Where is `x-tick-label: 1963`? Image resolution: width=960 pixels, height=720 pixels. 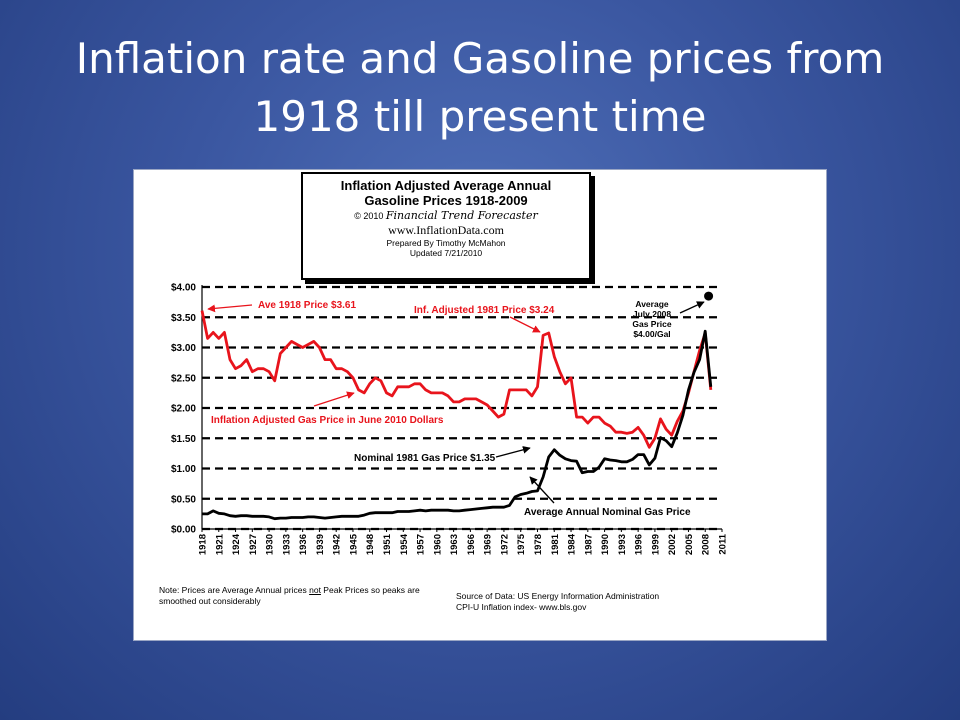
x-tick-label: 1963 is located at coordinates (454, 544).